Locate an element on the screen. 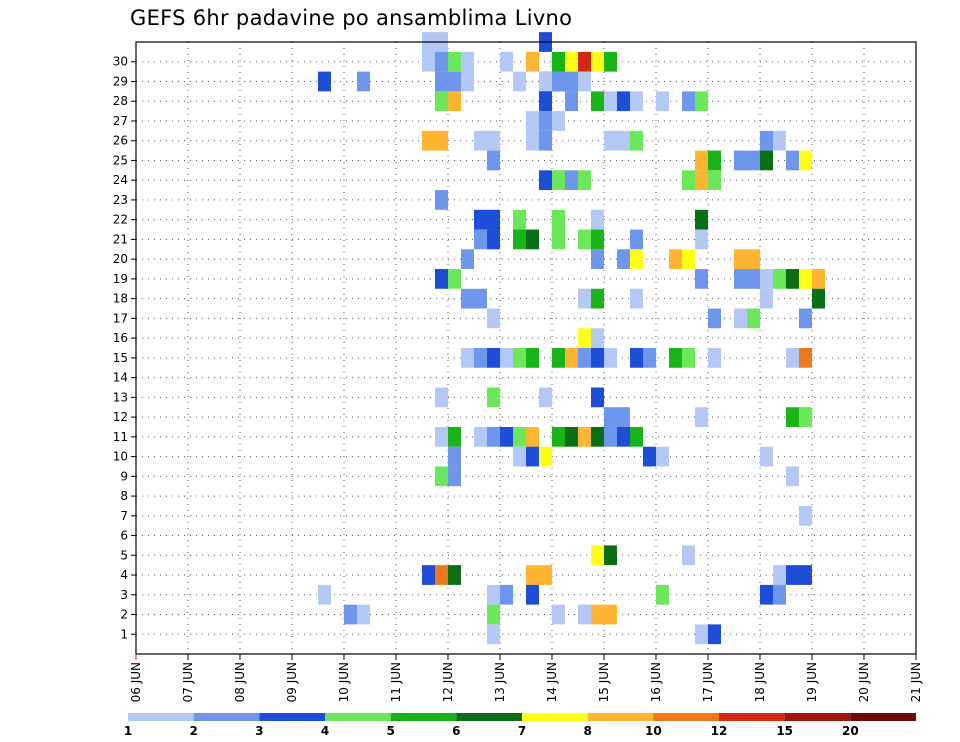 The width and height of the screenshot is (960, 742). colorbar-label: 3 is located at coordinates (259, 731).